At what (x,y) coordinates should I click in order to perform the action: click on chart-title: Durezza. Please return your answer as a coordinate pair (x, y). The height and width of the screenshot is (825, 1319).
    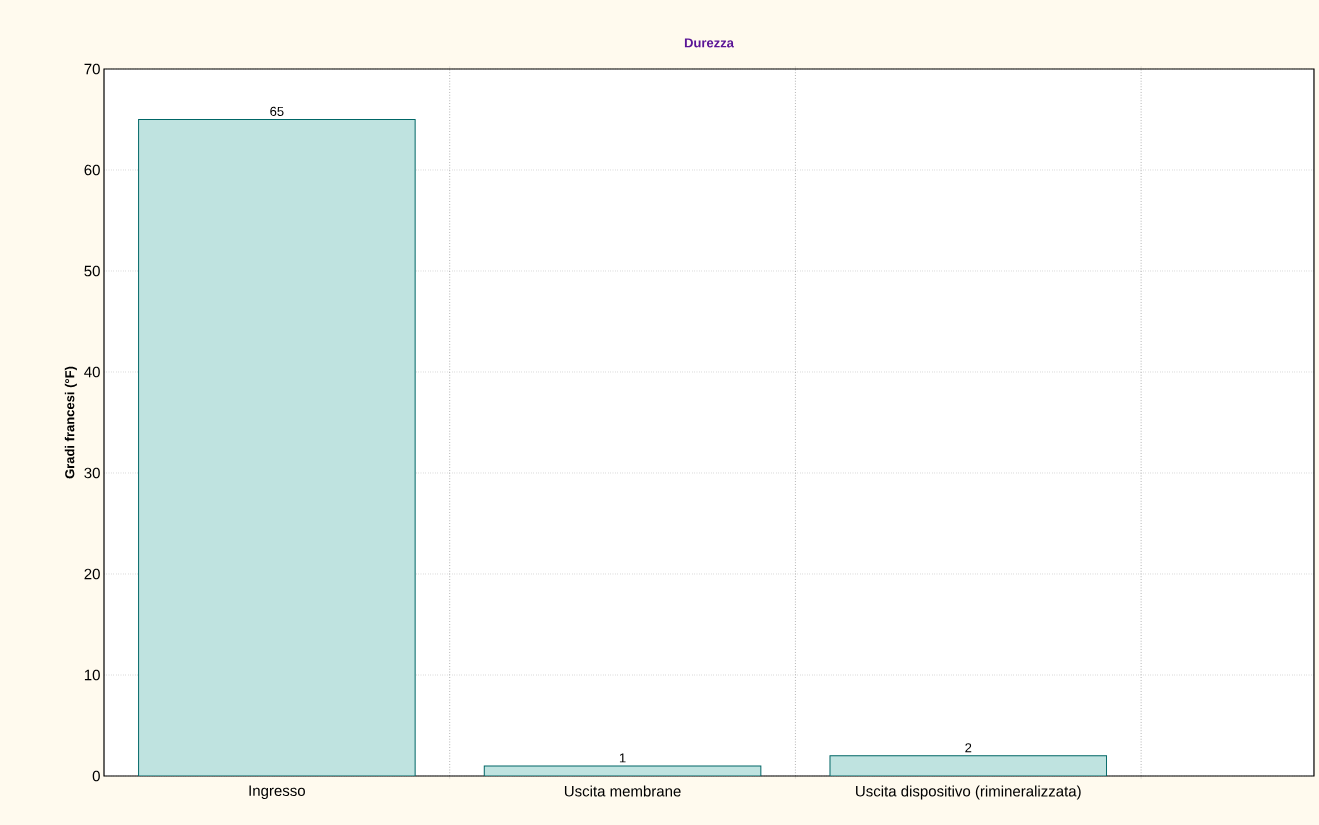
    Looking at the image, I should click on (709, 43).